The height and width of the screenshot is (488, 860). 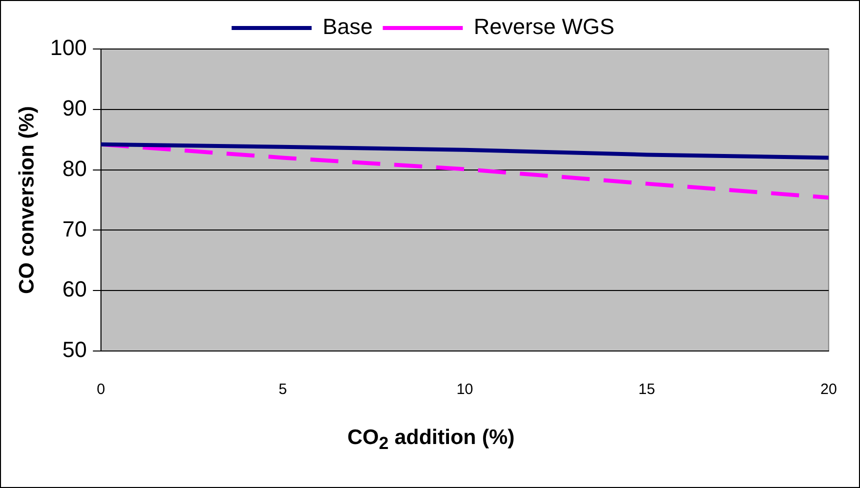 I want to click on x-tick-label: 10, so click(x=465, y=389).